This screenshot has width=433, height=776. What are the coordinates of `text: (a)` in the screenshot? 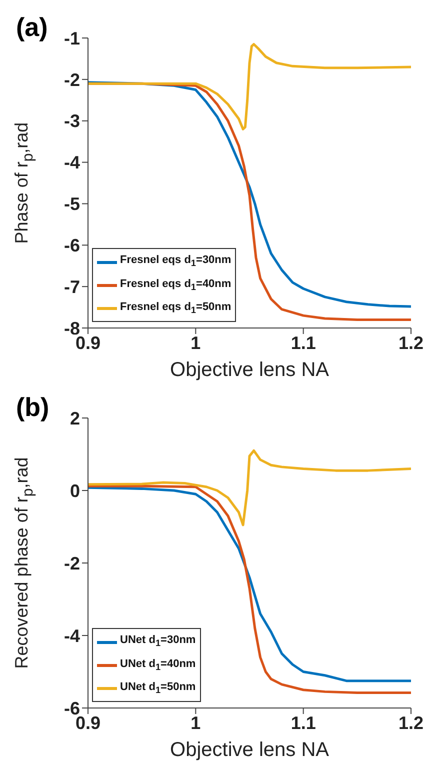 It's located at (32, 27).